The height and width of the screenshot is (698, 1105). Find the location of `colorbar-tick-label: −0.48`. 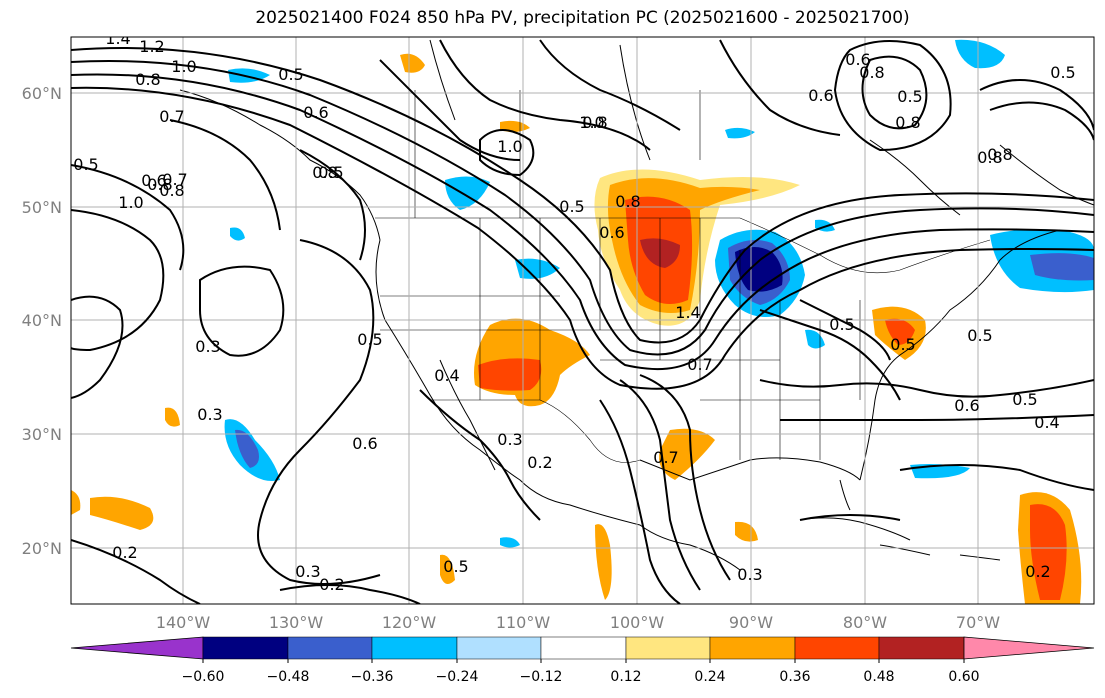

colorbar-tick-label: −0.48 is located at coordinates (288, 677).